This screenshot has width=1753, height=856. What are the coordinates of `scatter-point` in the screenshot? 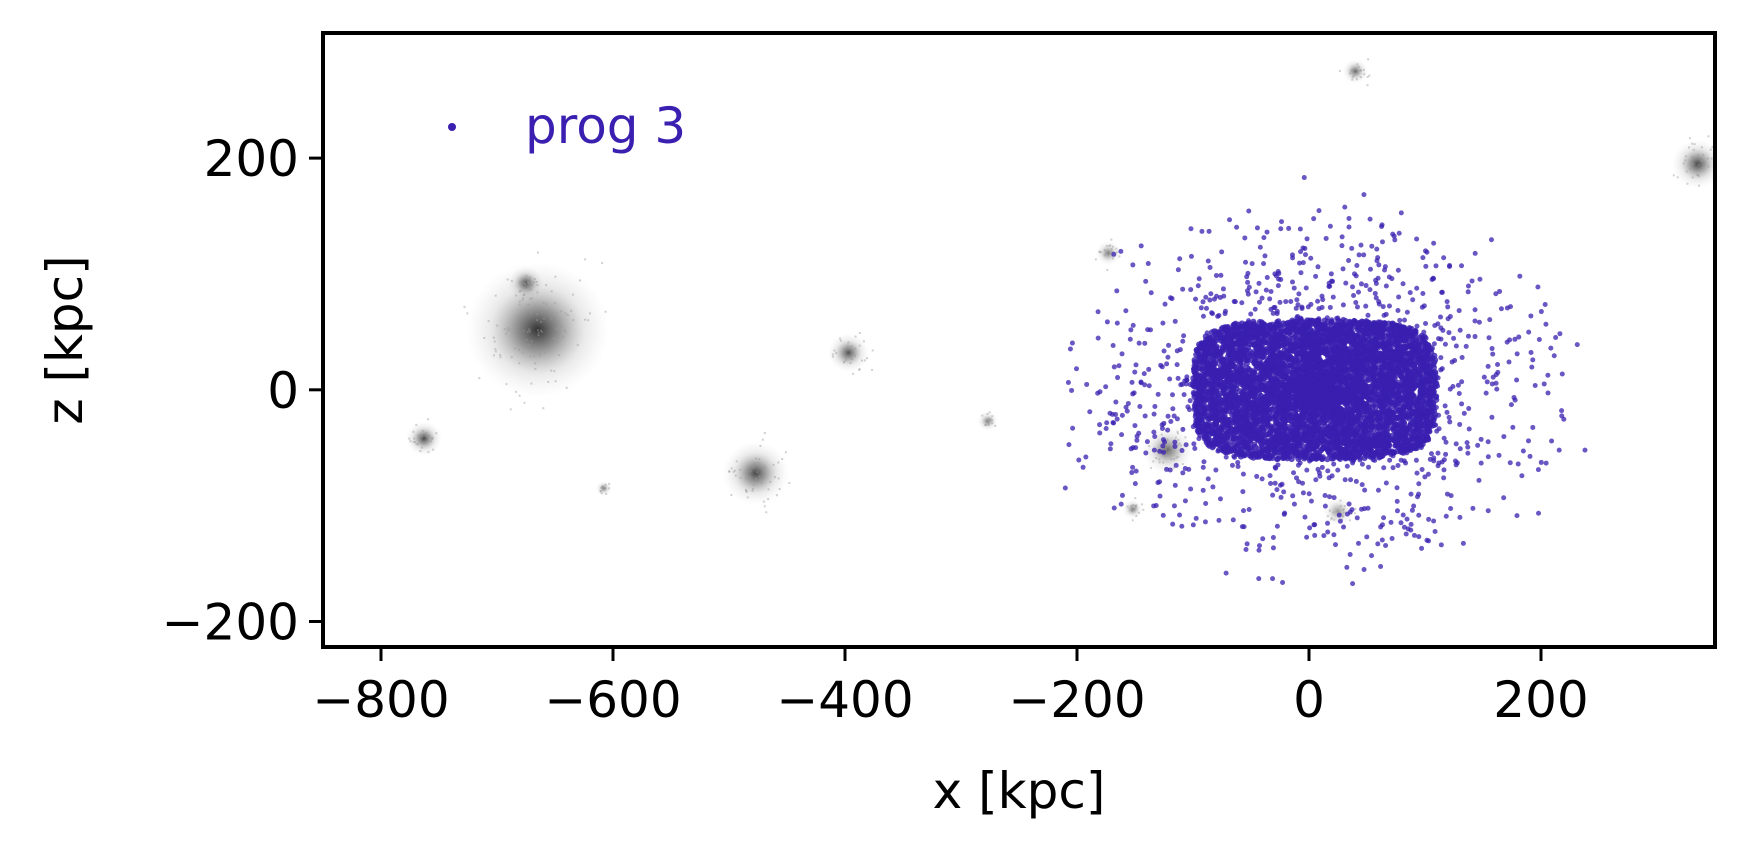 It's located at (1246, 363).